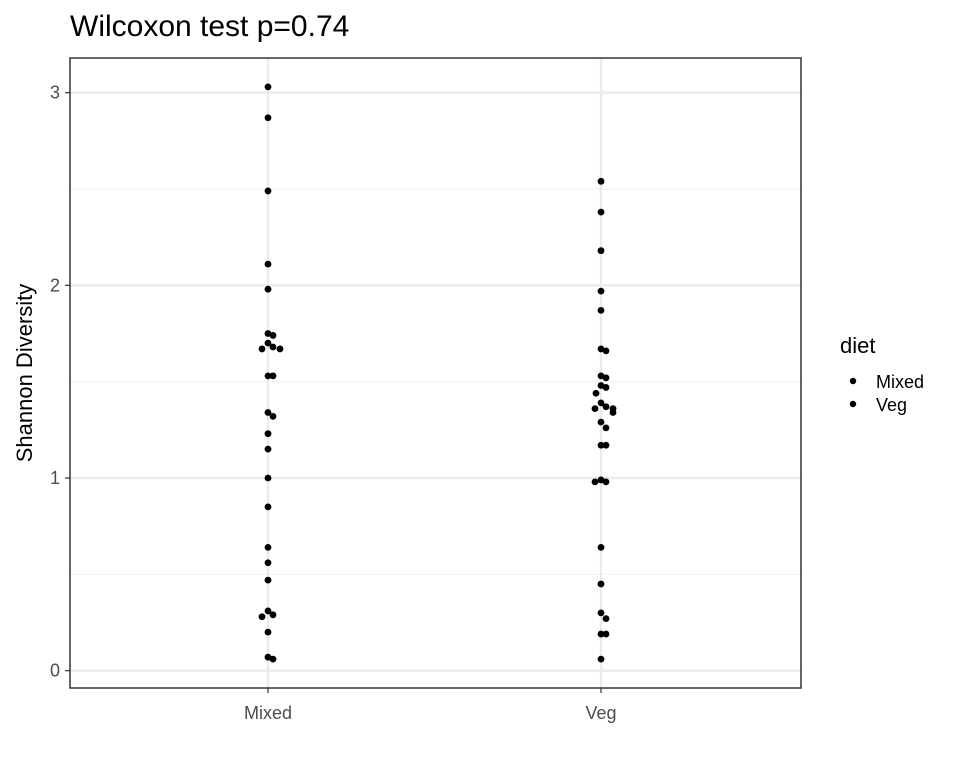  I want to click on y-tick-label: 0, so click(55, 671).